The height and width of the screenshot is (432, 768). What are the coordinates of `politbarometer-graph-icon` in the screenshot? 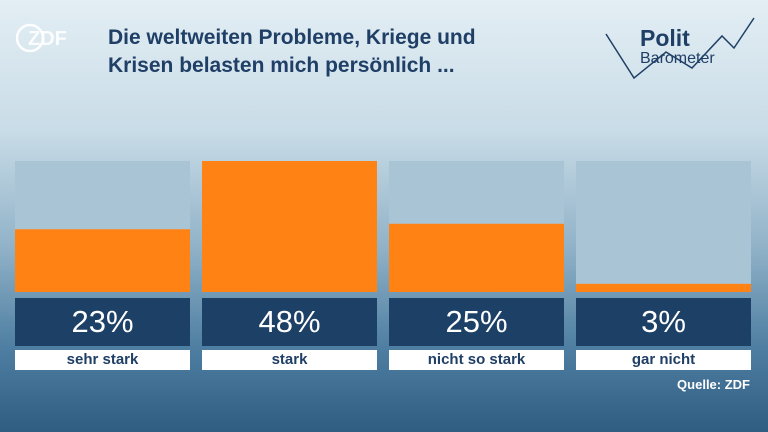 It's located at (680, 48).